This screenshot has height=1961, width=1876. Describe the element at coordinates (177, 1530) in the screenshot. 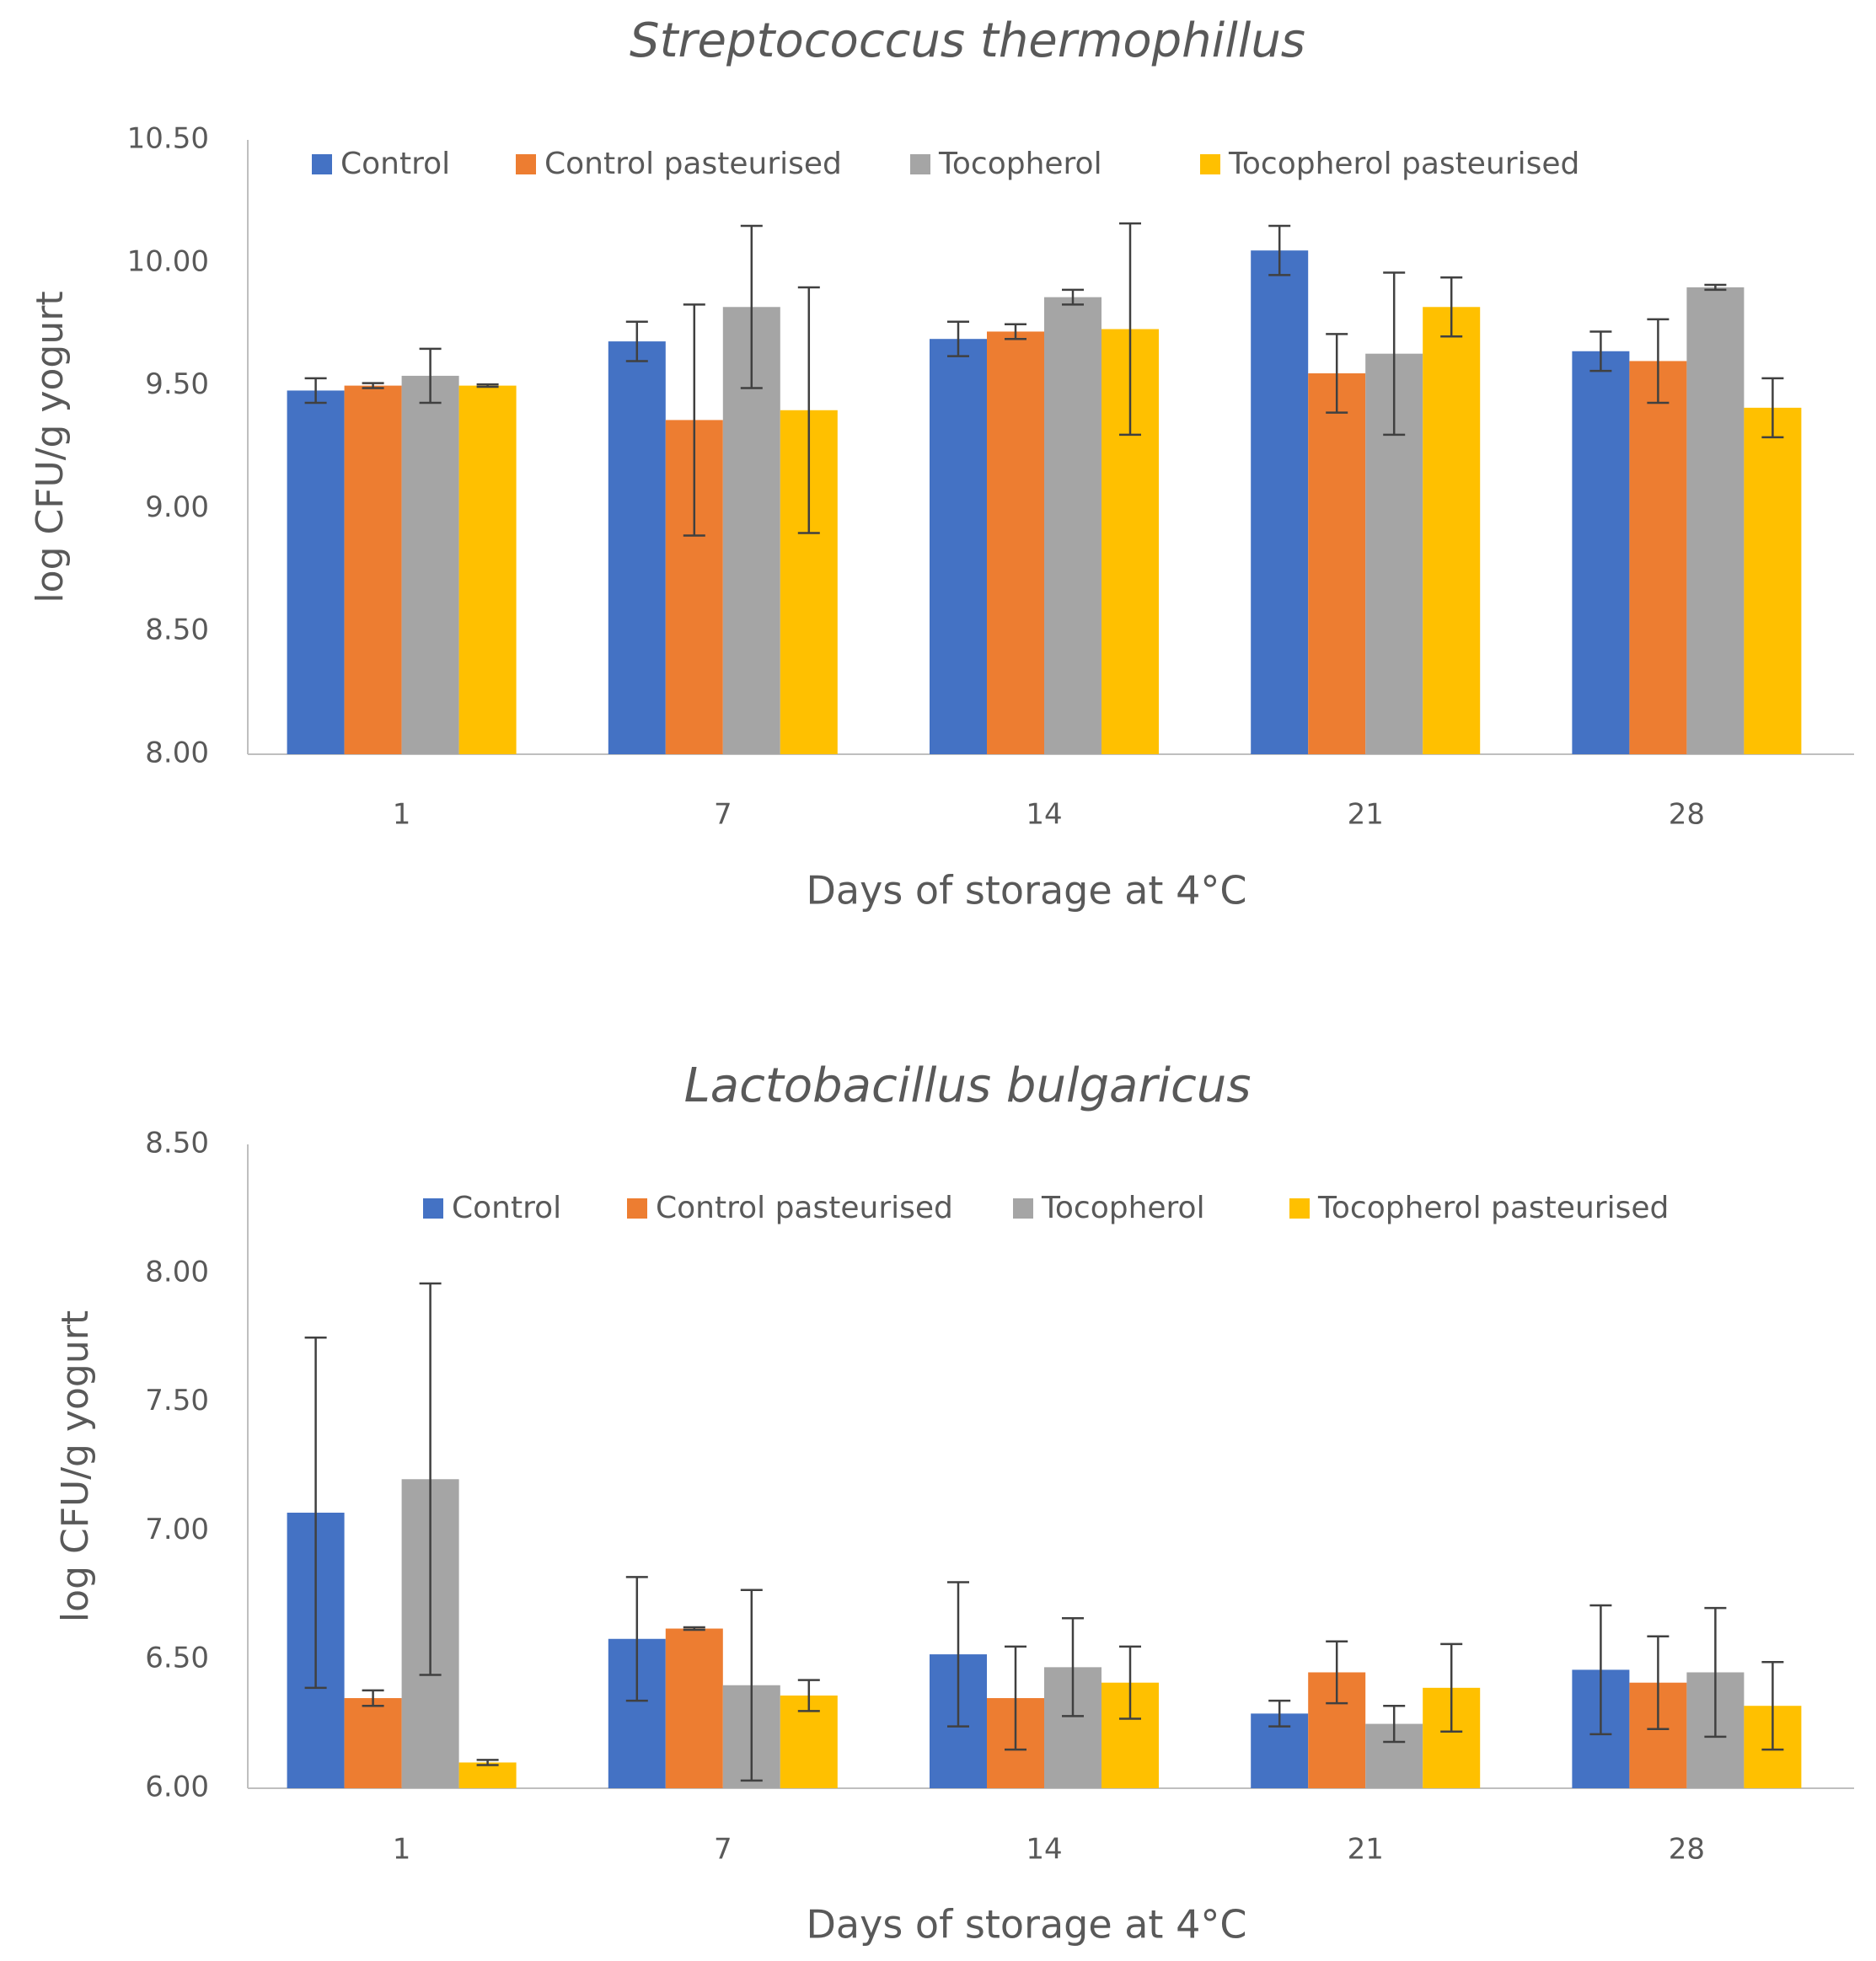

I see `y-tick-label: 7.00` at that location.